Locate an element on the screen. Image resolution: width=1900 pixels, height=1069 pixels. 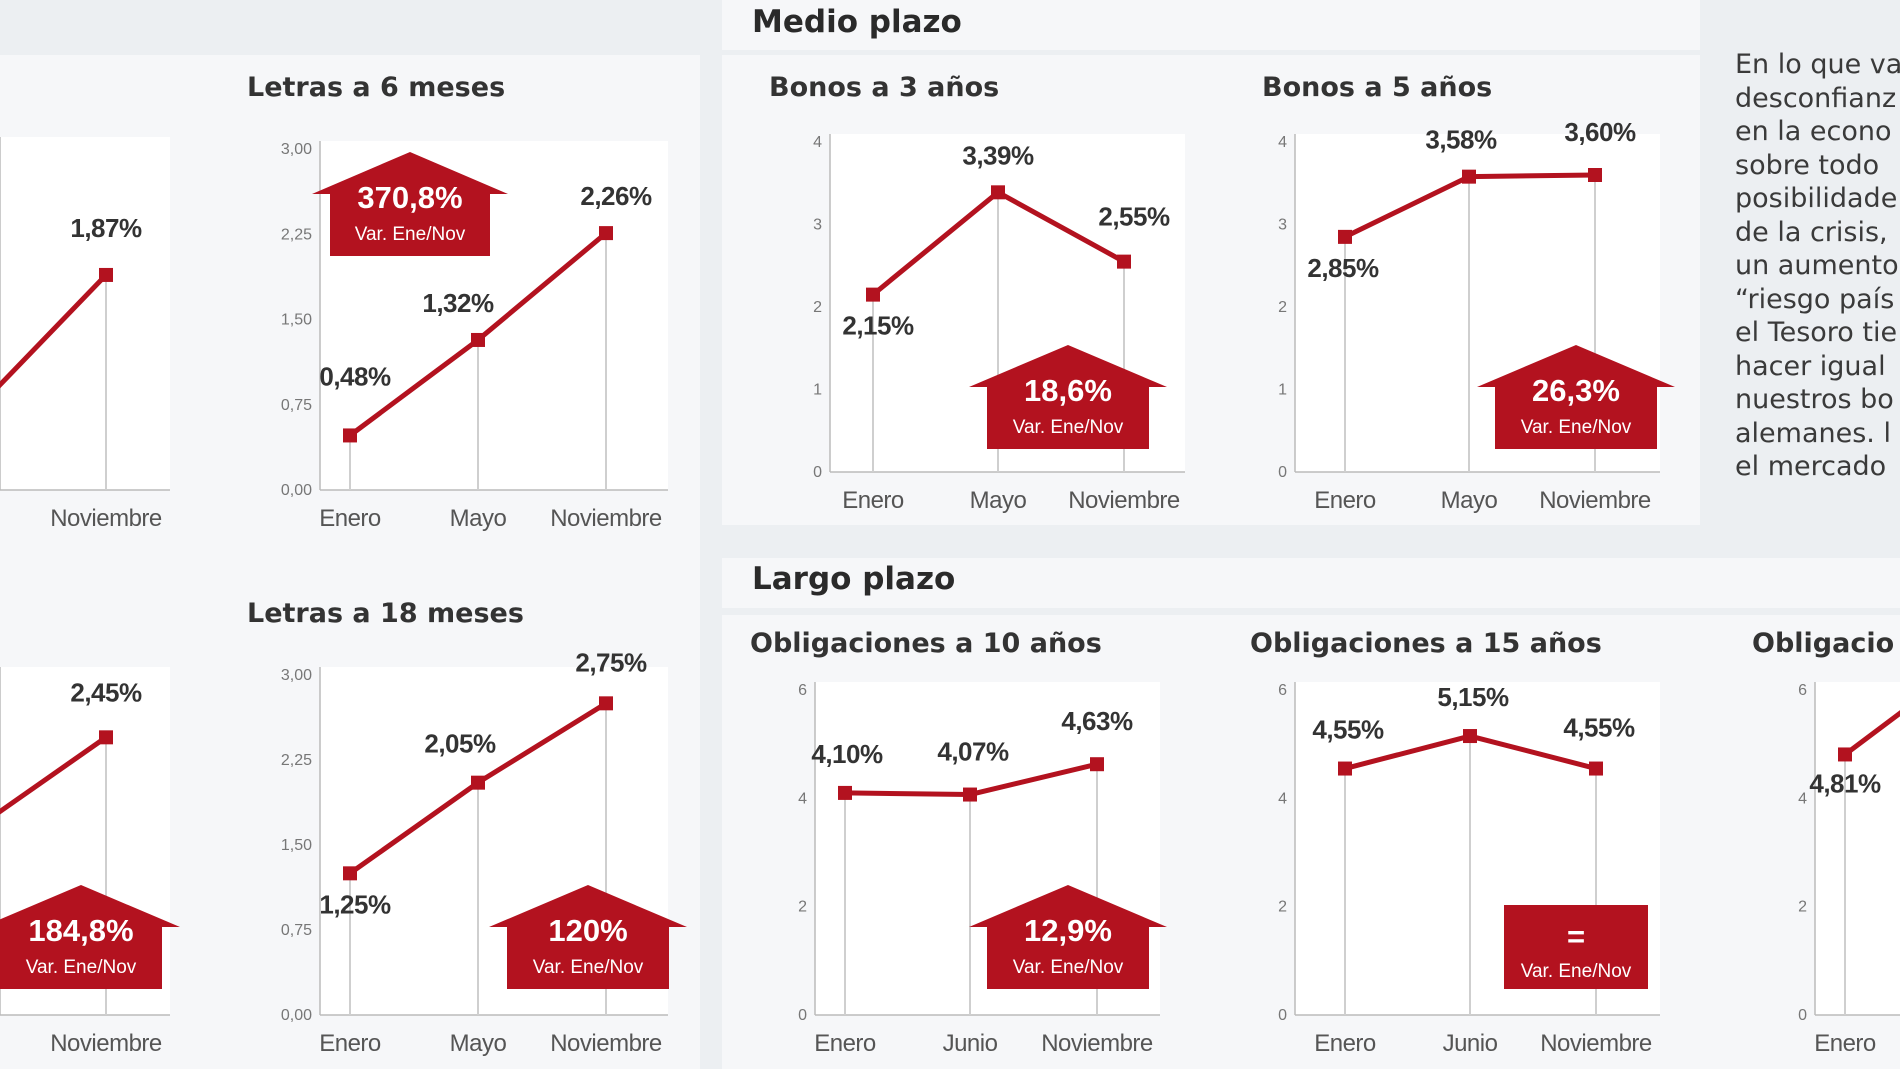
data-label: 4,63% is located at coordinates (1097, 721).